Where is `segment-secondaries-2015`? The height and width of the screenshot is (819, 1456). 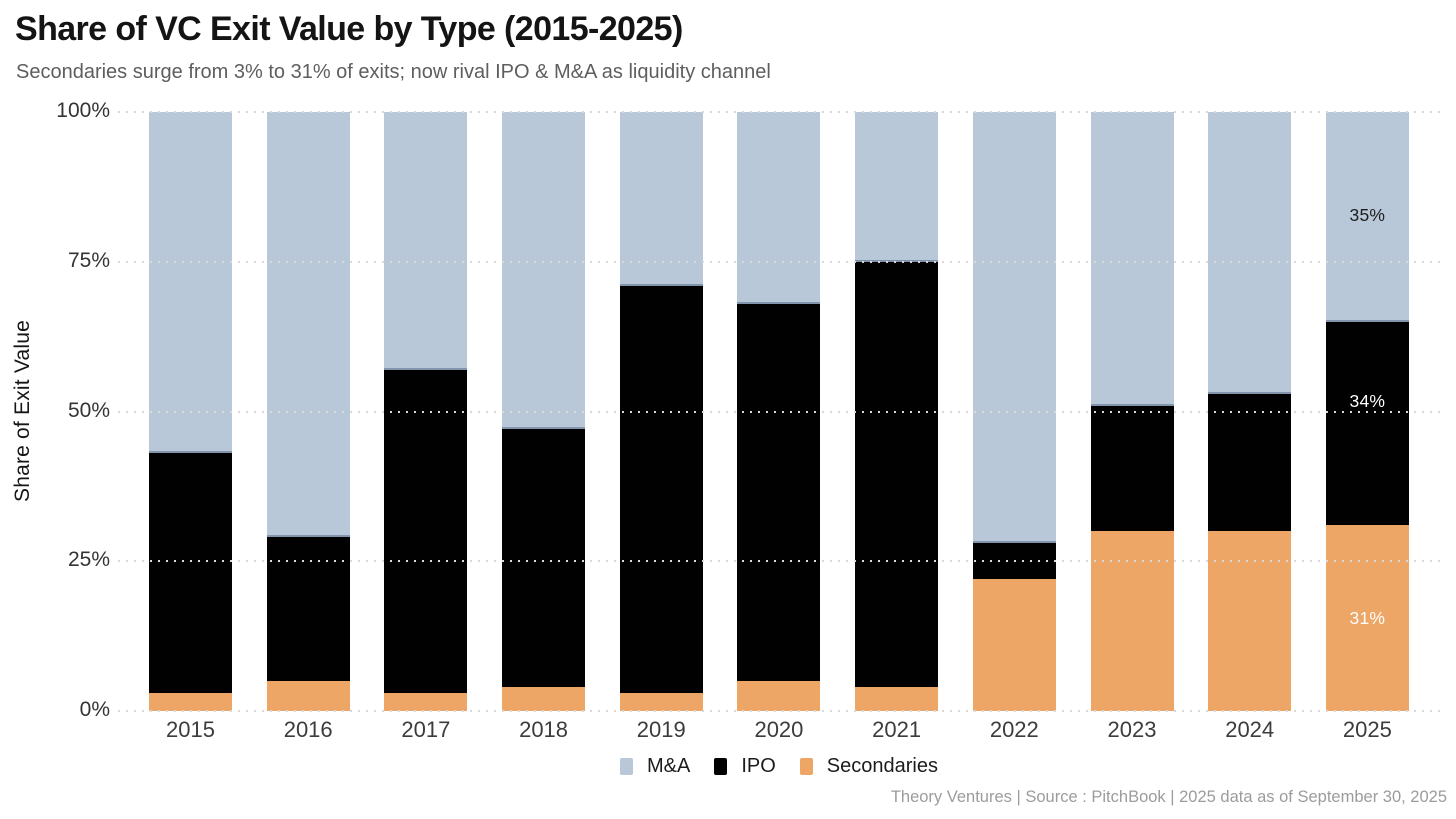
segment-secondaries-2015 is located at coordinates (190, 702).